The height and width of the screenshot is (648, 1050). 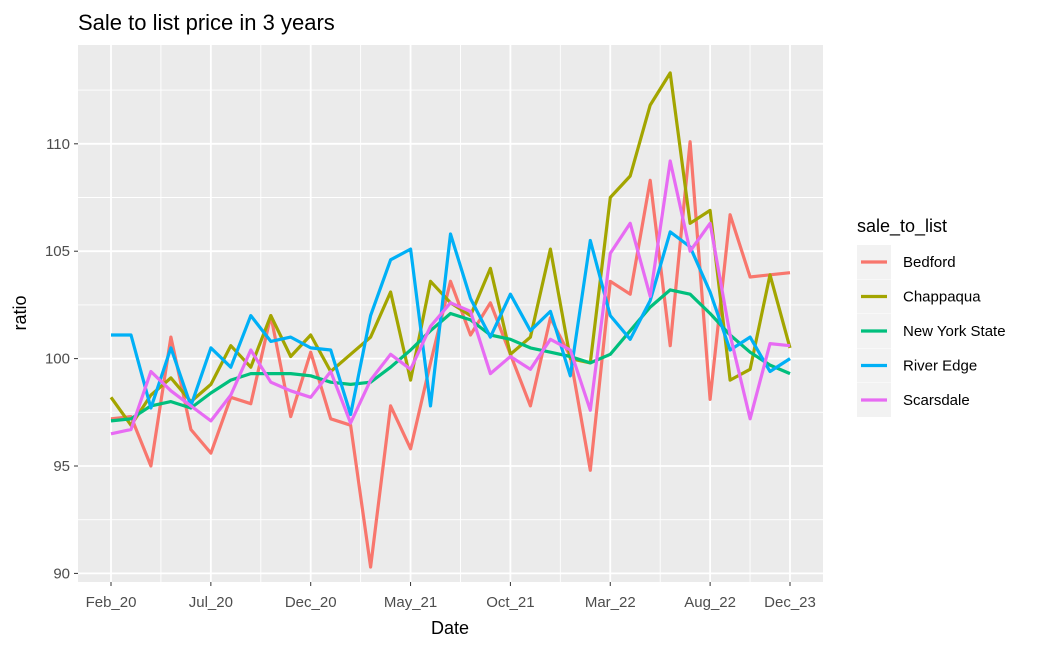 What do you see at coordinates (410, 602) in the screenshot?
I see `x-tick-label: May_21` at bounding box center [410, 602].